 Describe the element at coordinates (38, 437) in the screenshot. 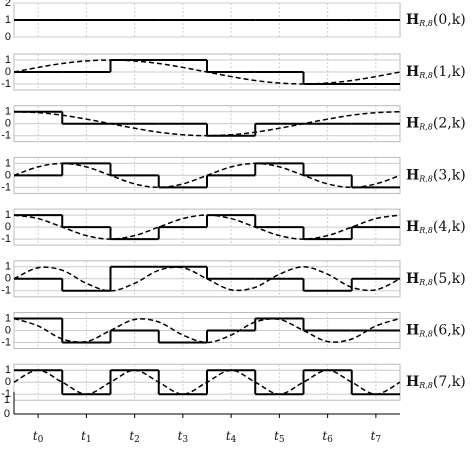

I see `x-tick-label: t0` at that location.